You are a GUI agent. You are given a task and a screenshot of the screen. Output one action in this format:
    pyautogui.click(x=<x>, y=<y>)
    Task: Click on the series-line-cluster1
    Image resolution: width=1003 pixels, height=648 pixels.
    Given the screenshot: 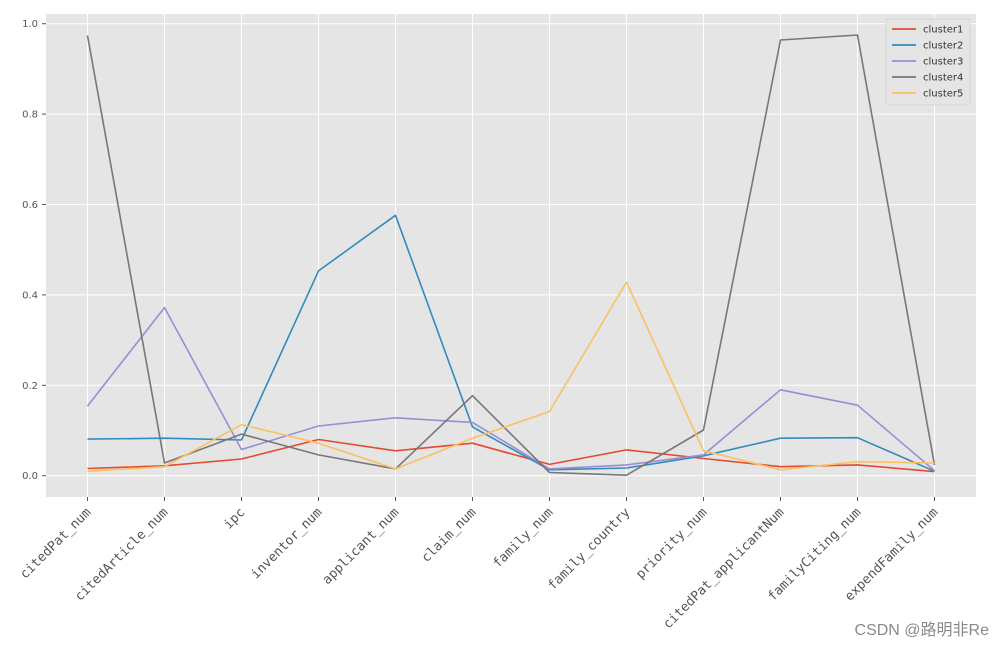 What is the action you would take?
    pyautogui.click(x=511, y=455)
    